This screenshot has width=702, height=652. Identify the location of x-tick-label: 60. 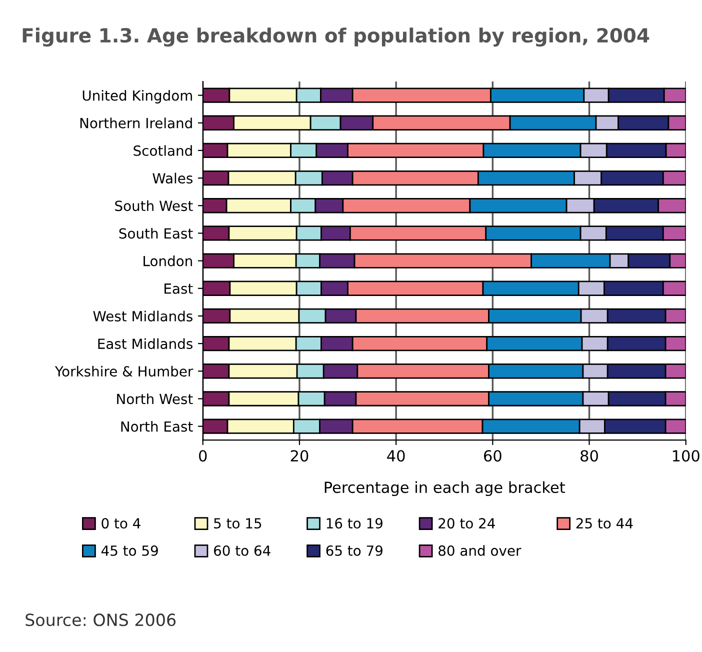
(493, 456).